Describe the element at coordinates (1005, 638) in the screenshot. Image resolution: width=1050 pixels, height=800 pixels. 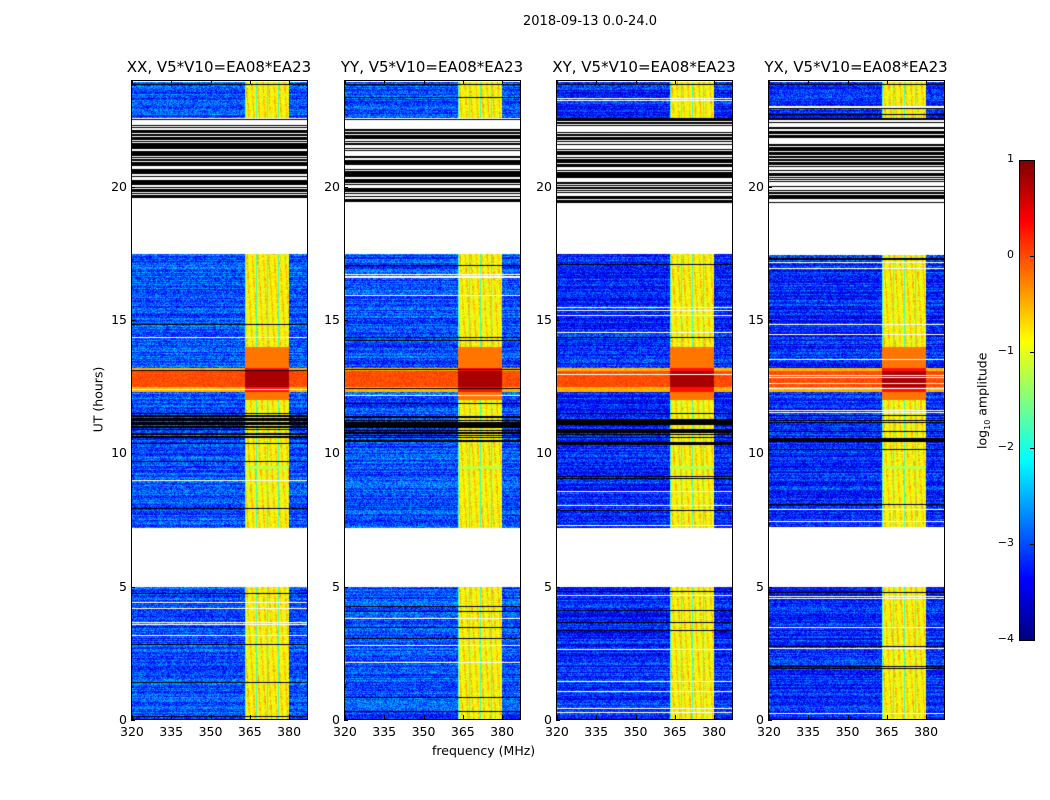
I see `colorbar-tick-label: −4` at that location.